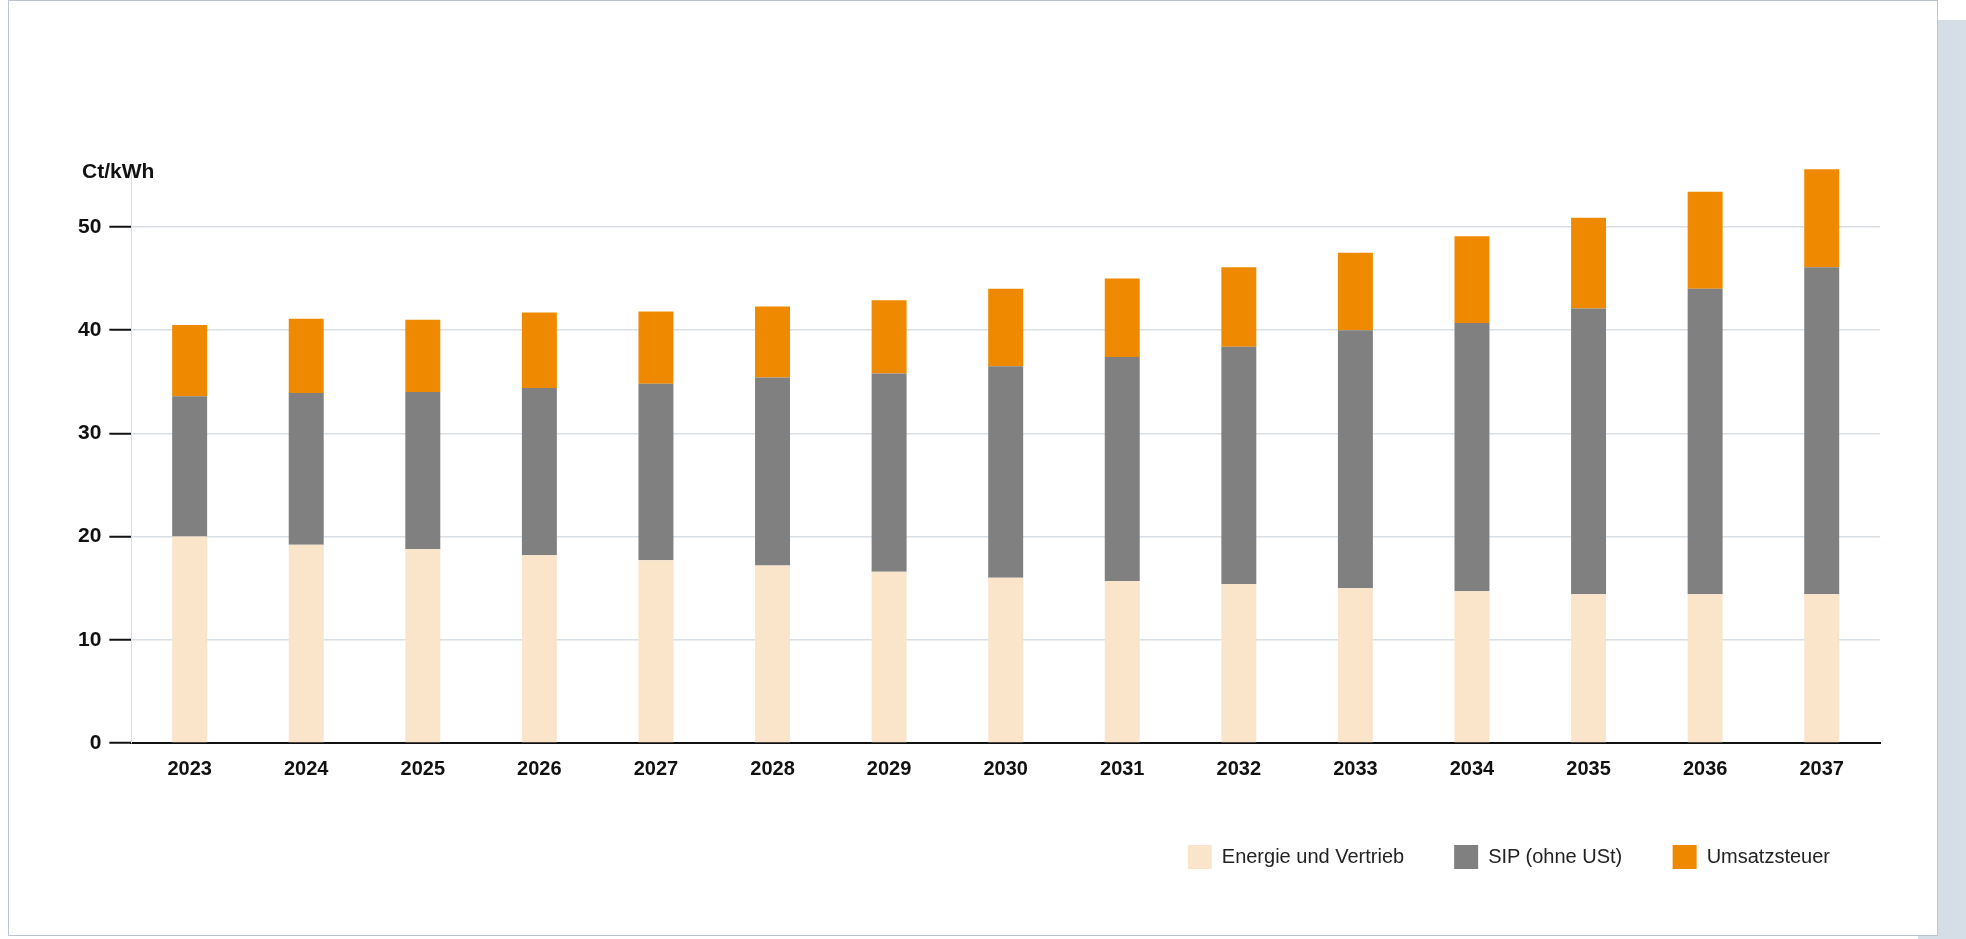 The image size is (1966, 939). I want to click on y-tick-label: 20, so click(90, 535).